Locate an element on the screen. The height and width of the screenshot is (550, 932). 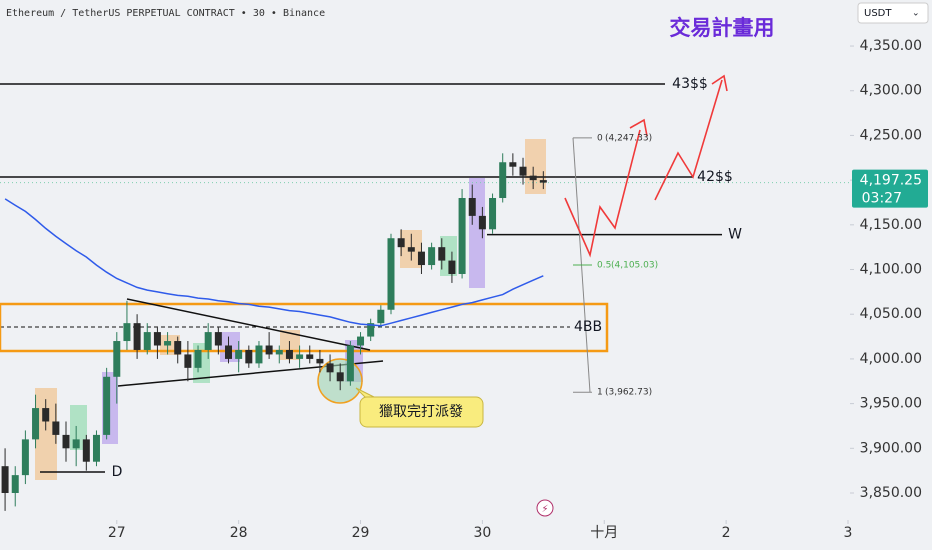
callout-box is located at coordinates (421, 412).